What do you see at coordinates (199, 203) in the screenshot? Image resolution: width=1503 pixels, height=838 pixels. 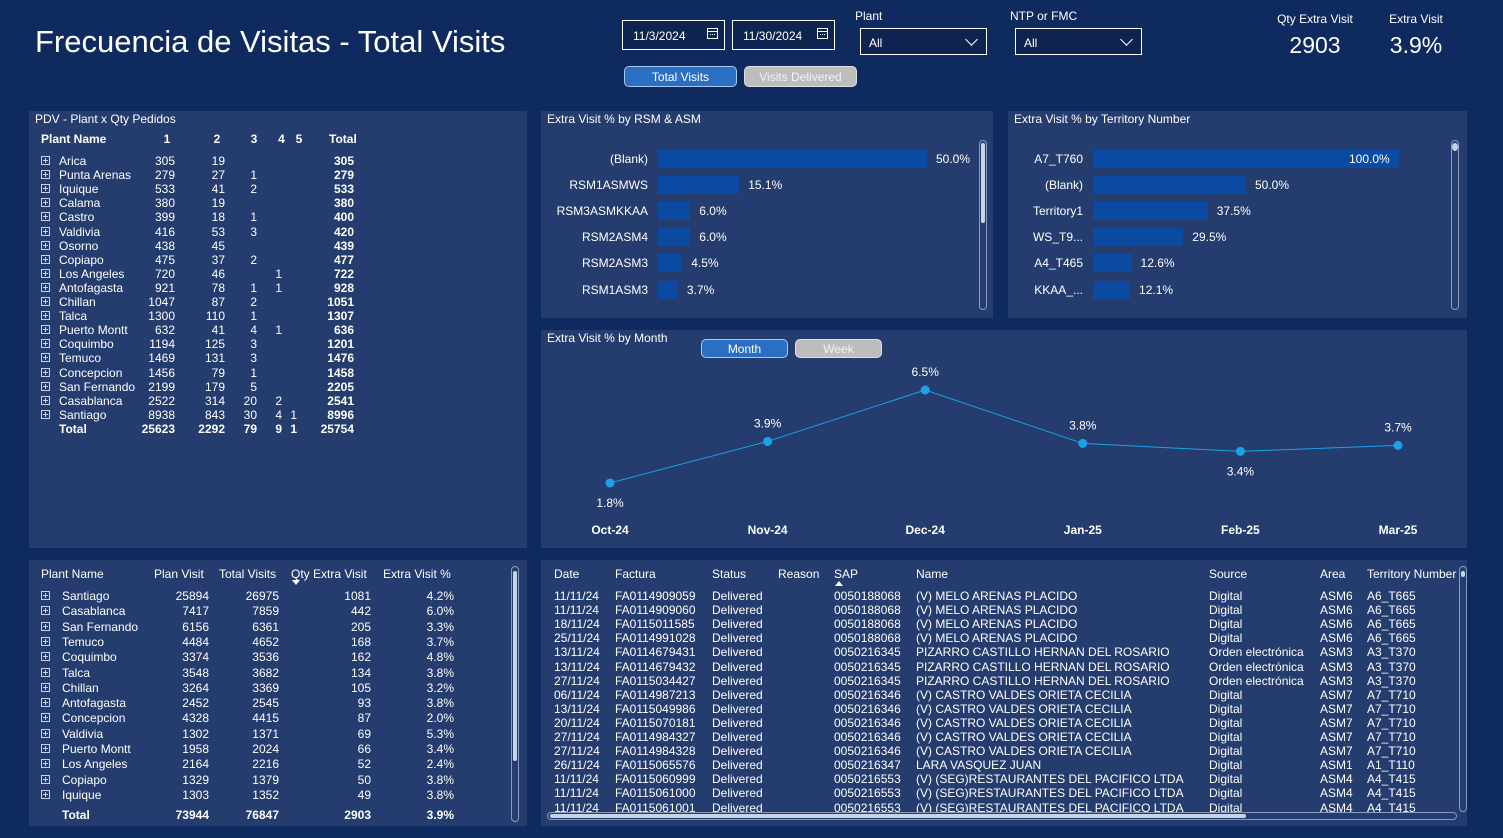 I see `table-row: Calama 380 19 380` at bounding box center [199, 203].